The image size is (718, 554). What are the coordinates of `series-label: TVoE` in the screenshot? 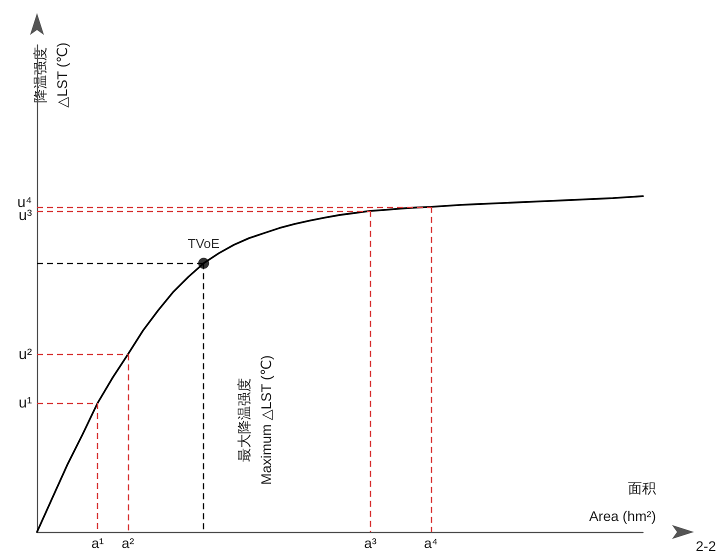 It's located at (204, 243).